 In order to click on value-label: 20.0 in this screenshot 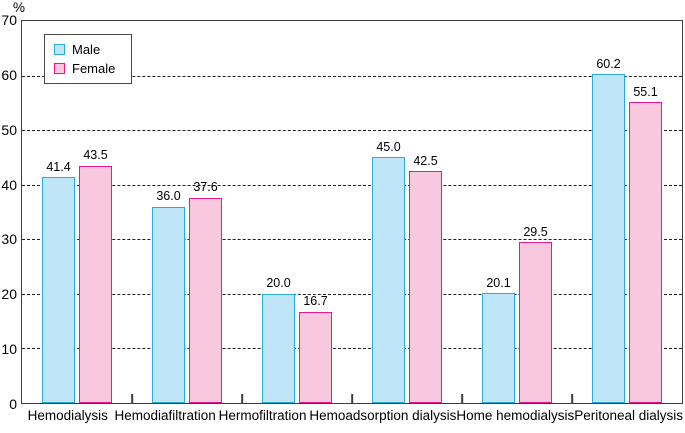, I will do `click(278, 283)`.